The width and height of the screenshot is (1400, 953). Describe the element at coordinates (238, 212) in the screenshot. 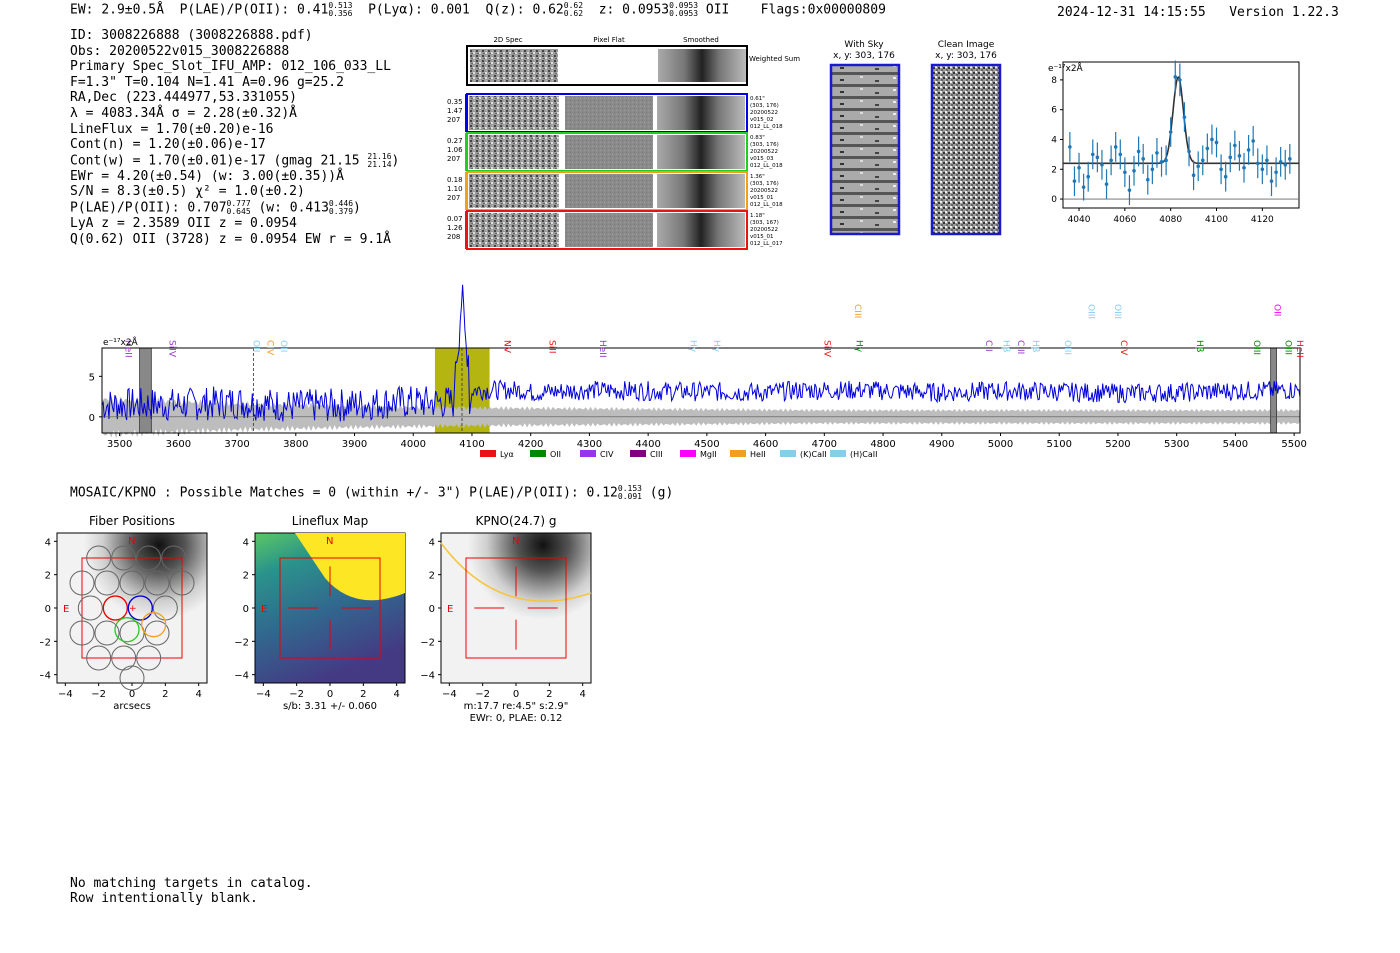

I see `info-plae-lo: 0.645` at that location.